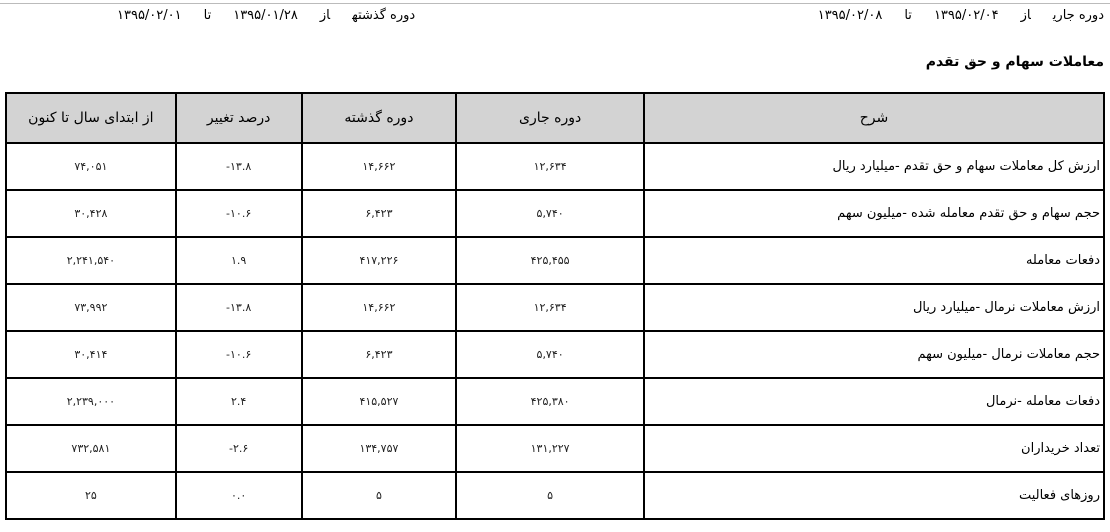 This screenshot has height=532, width=1110. I want to click on cell-value: ۷۴,۰۵۱, so click(91, 166).